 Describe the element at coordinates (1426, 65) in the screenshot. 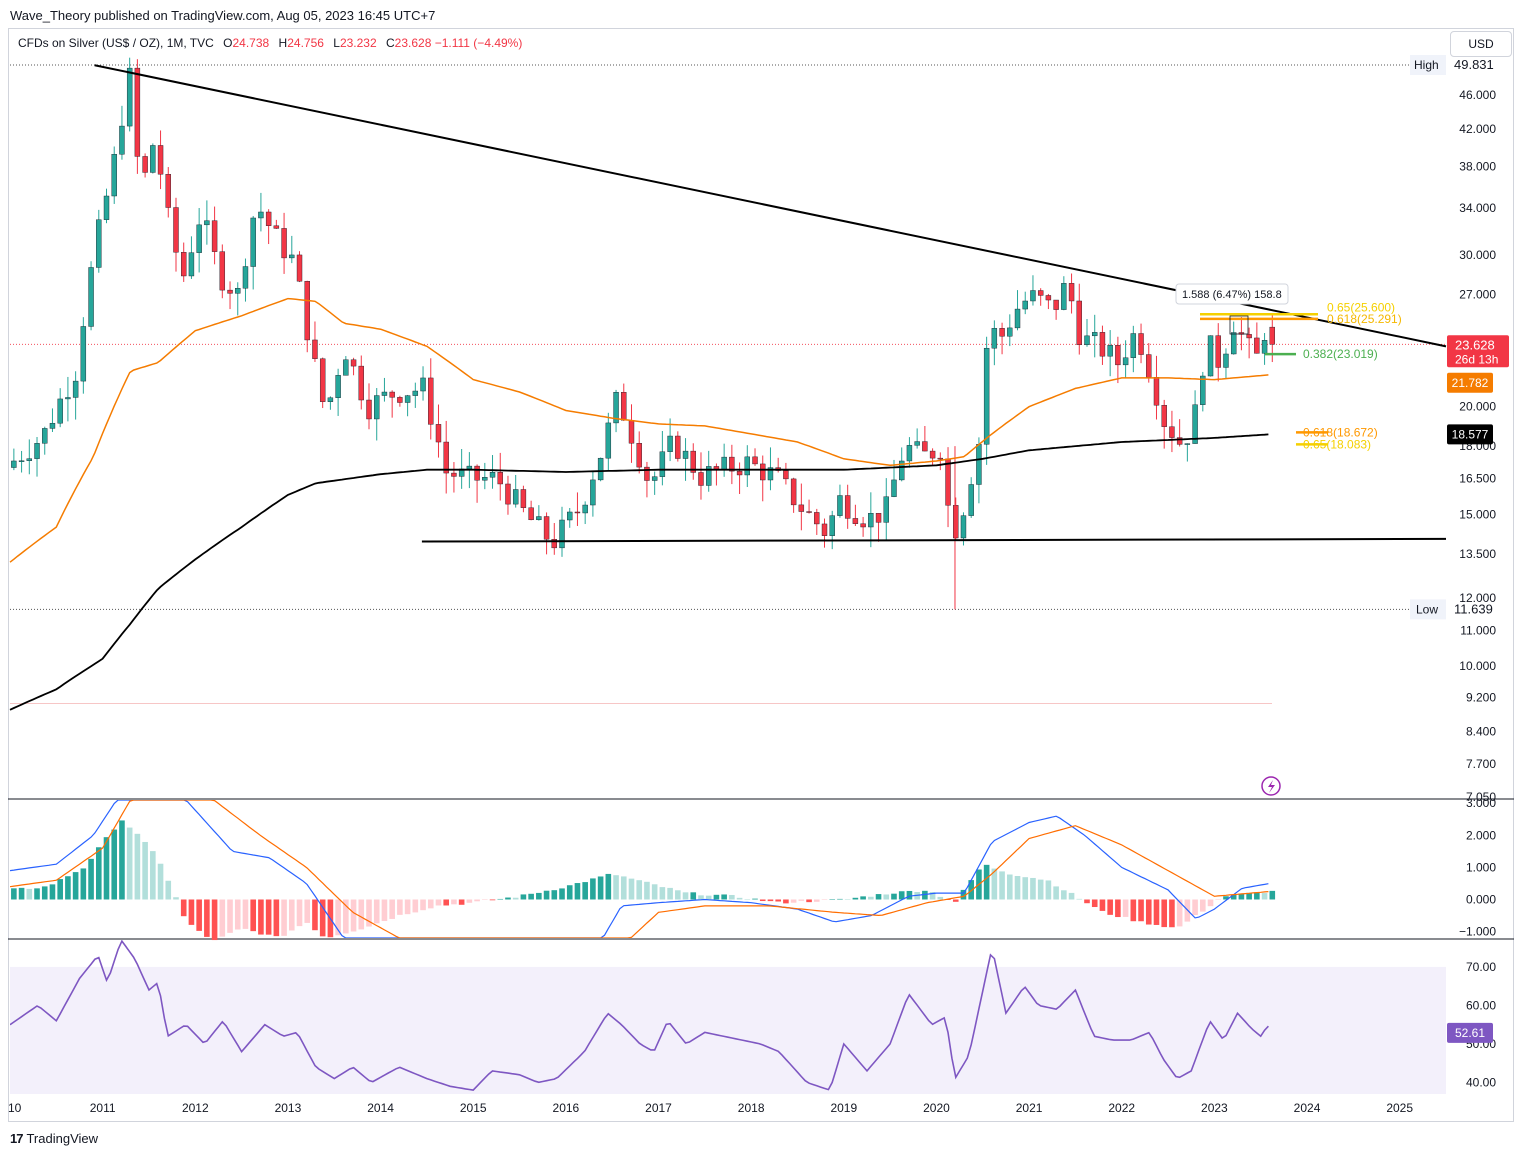

I see `high-marker-label: High` at that location.